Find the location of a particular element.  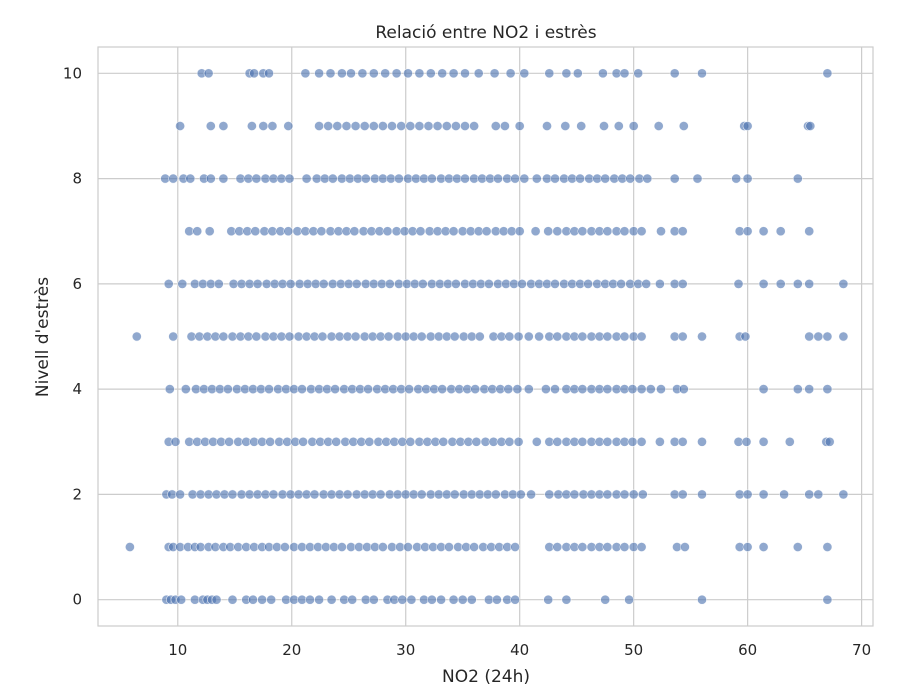

y-tick-label: 4 is located at coordinates (77, 389).